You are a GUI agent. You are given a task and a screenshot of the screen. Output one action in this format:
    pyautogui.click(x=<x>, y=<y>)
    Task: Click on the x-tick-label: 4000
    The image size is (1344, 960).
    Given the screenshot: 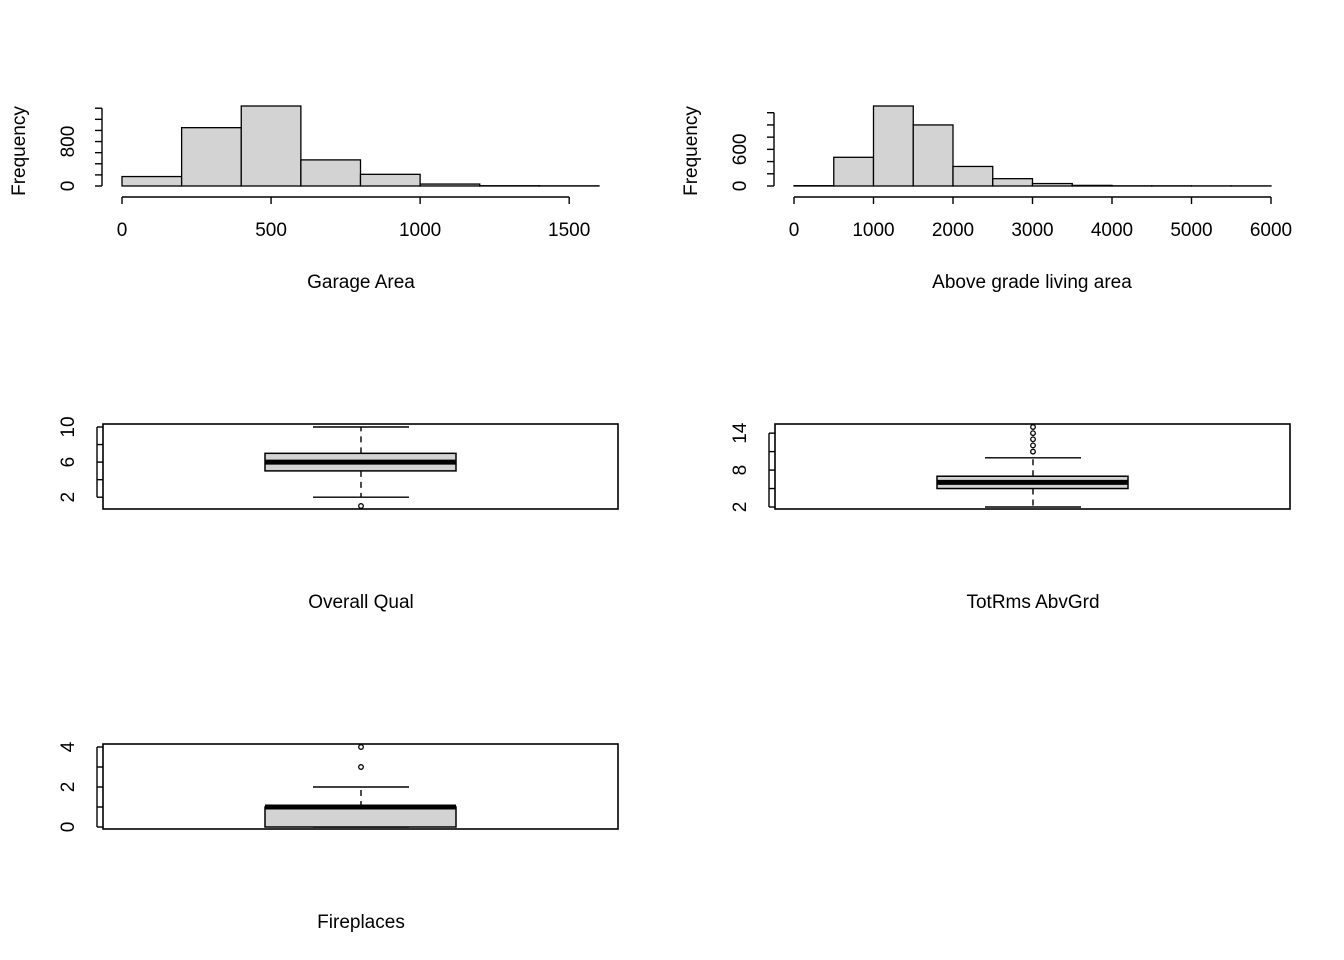 What is the action you would take?
    pyautogui.click(x=1112, y=230)
    